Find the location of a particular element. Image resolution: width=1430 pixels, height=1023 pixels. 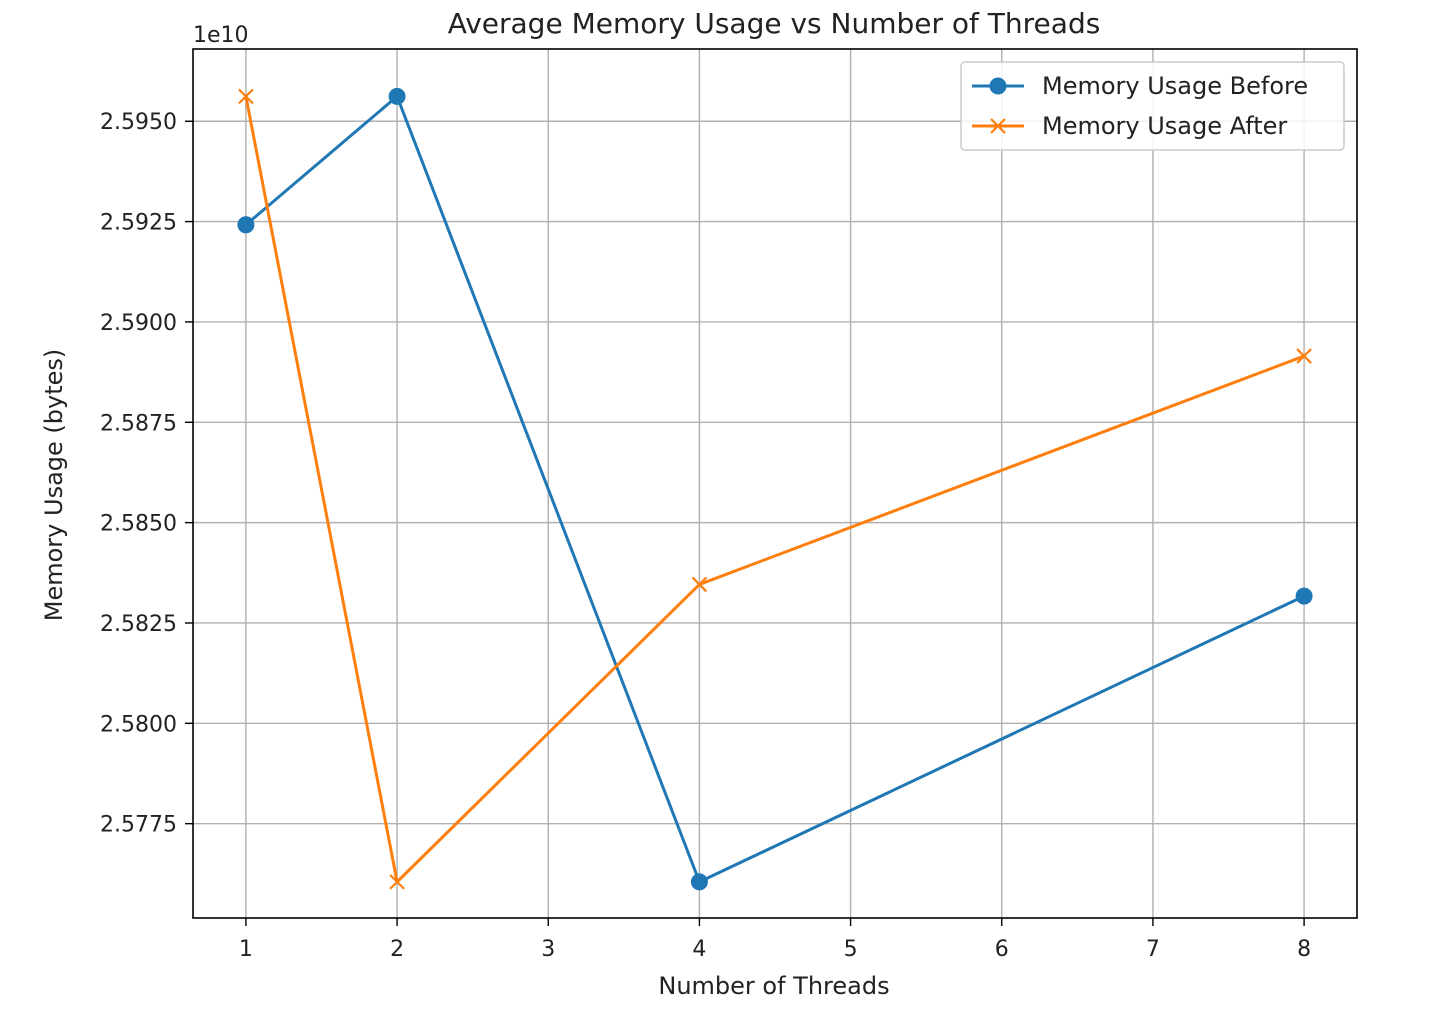

legend-box is located at coordinates (1152, 106).